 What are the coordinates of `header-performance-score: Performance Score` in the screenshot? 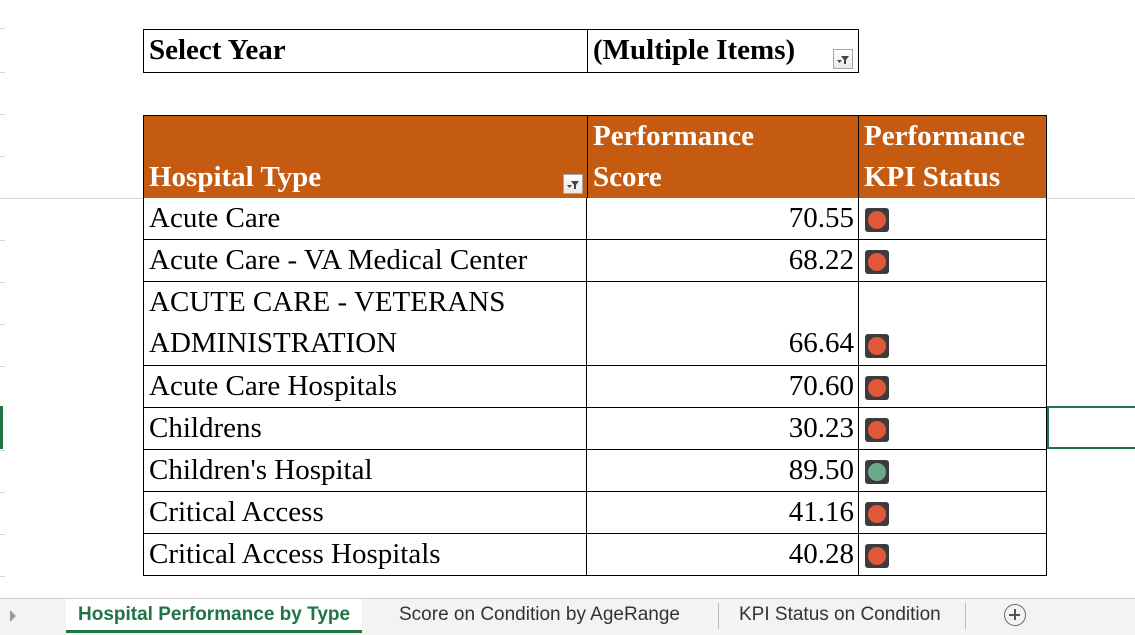 It's located at (723, 156).